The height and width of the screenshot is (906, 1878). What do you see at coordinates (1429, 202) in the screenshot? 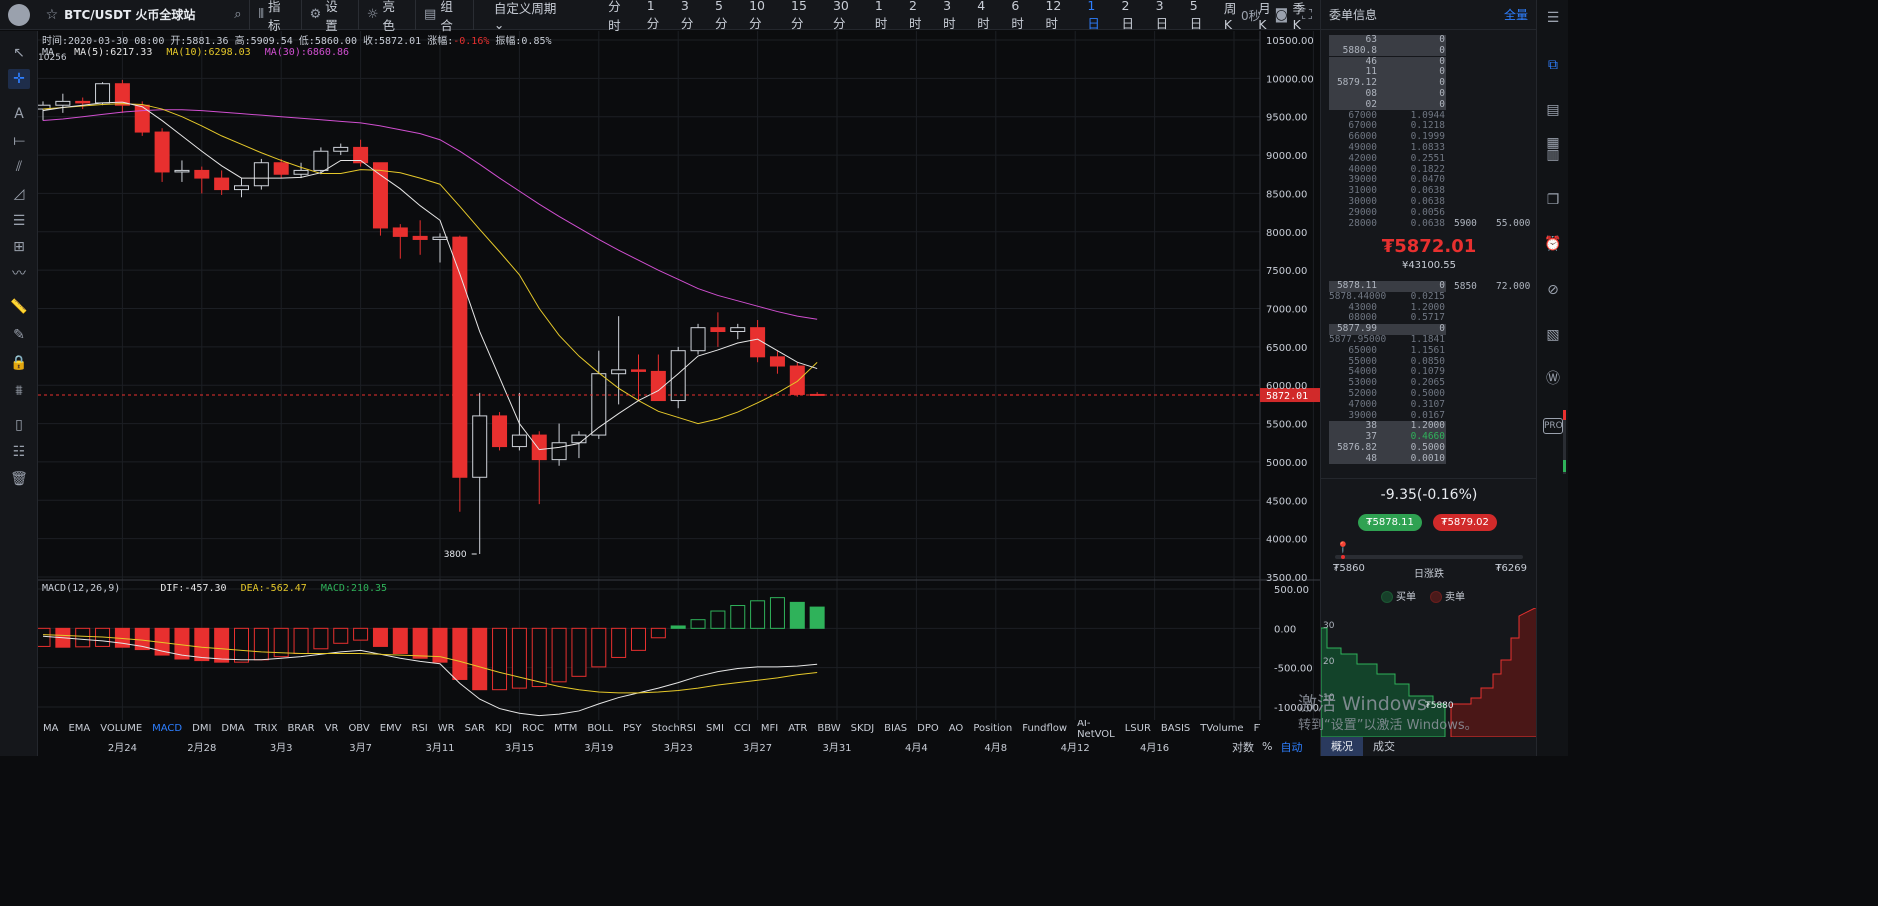
I see `orderbook-row: 30000 0.0638` at bounding box center [1429, 202].